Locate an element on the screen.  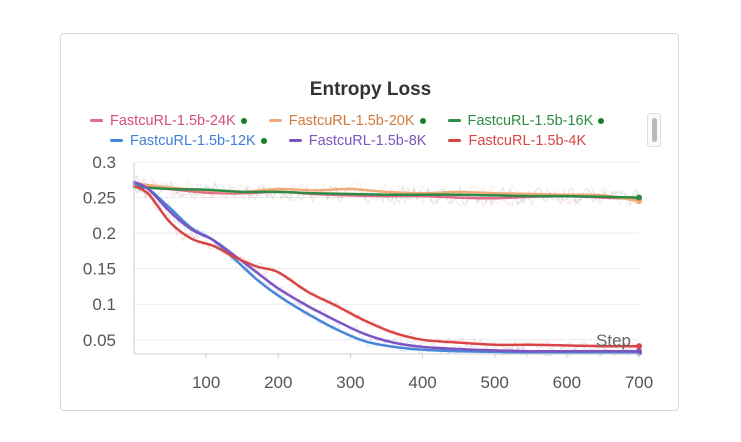
legend-label-20k: FastcuRL-1.5b-20K is located at coordinates (351, 121).